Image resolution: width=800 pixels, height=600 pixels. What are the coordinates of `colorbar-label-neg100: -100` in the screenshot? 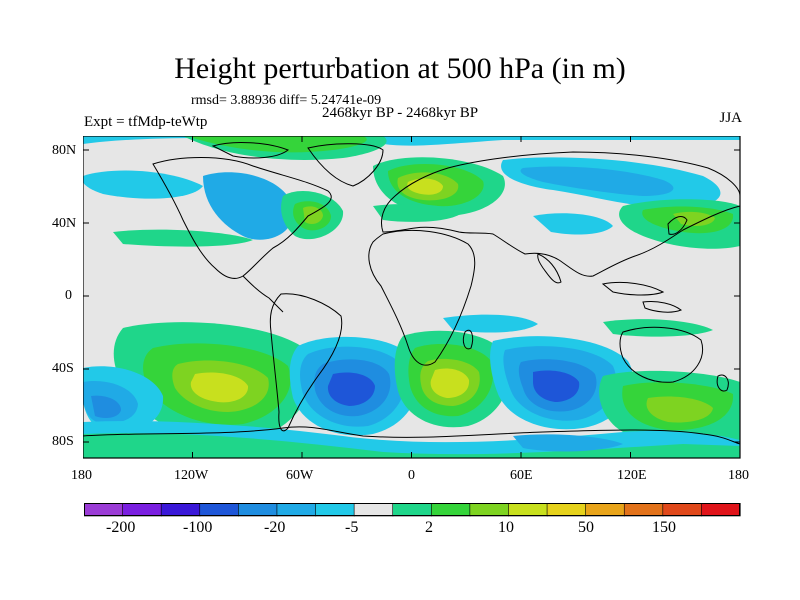 It's located at (198, 527).